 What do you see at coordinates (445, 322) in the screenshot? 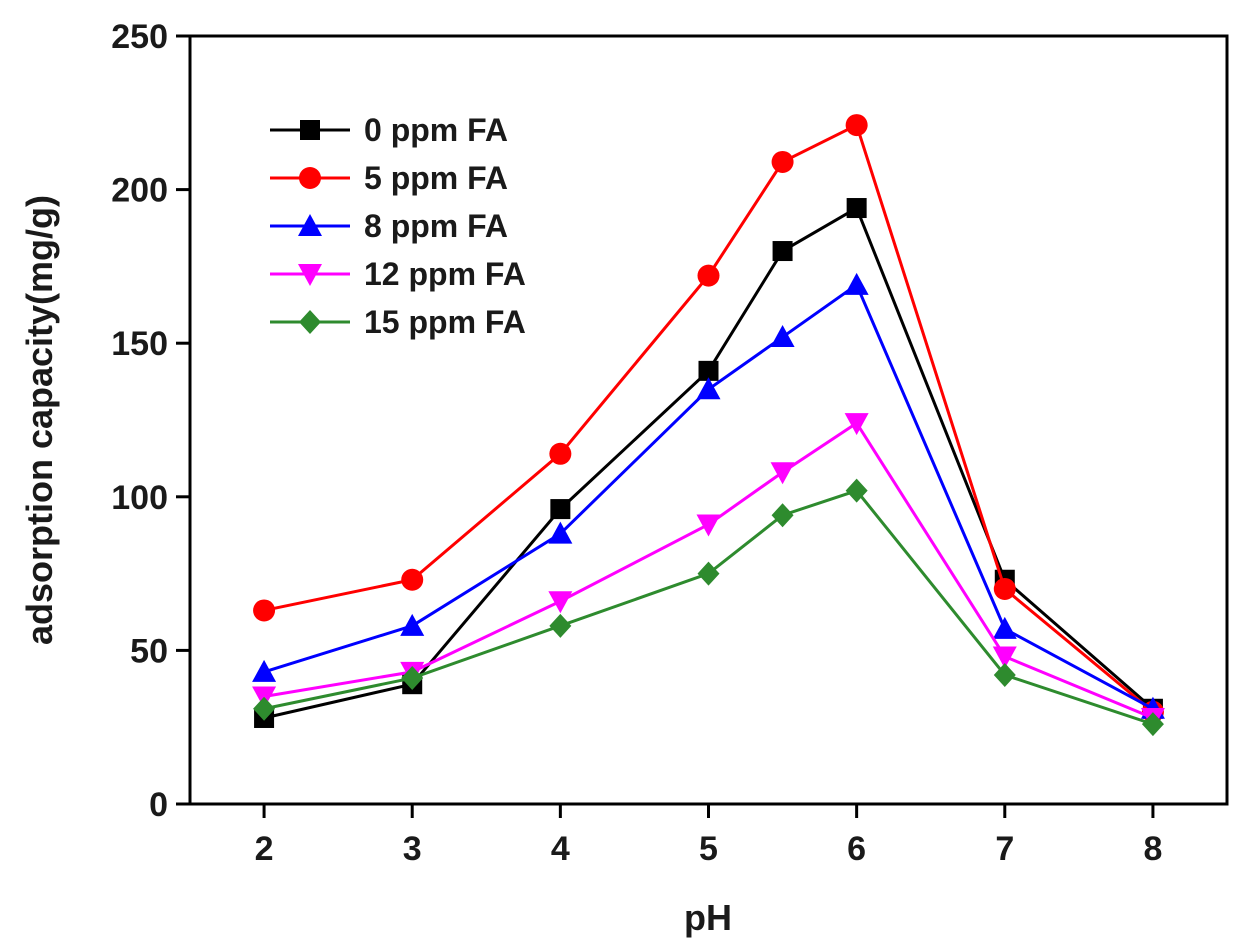
I see `legend-label: 15 ppm FA` at bounding box center [445, 322].